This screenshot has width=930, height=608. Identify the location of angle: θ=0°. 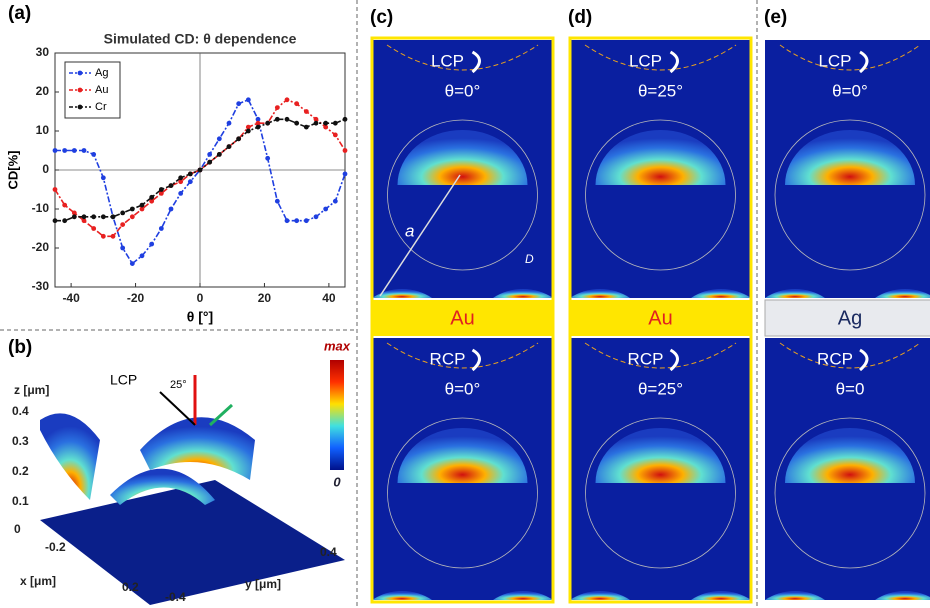
(850, 90).